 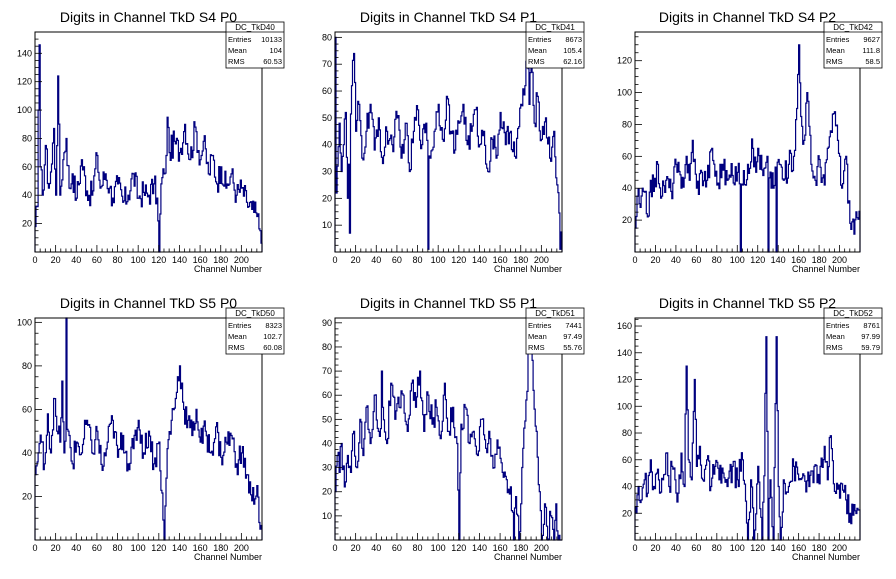 I want to click on stats-value: 8323, so click(x=273, y=325).